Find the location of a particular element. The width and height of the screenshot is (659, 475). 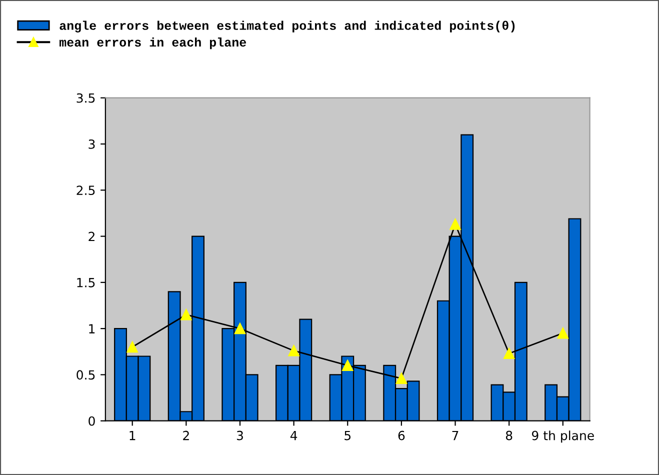

x-tick-label: 2 is located at coordinates (186, 435).